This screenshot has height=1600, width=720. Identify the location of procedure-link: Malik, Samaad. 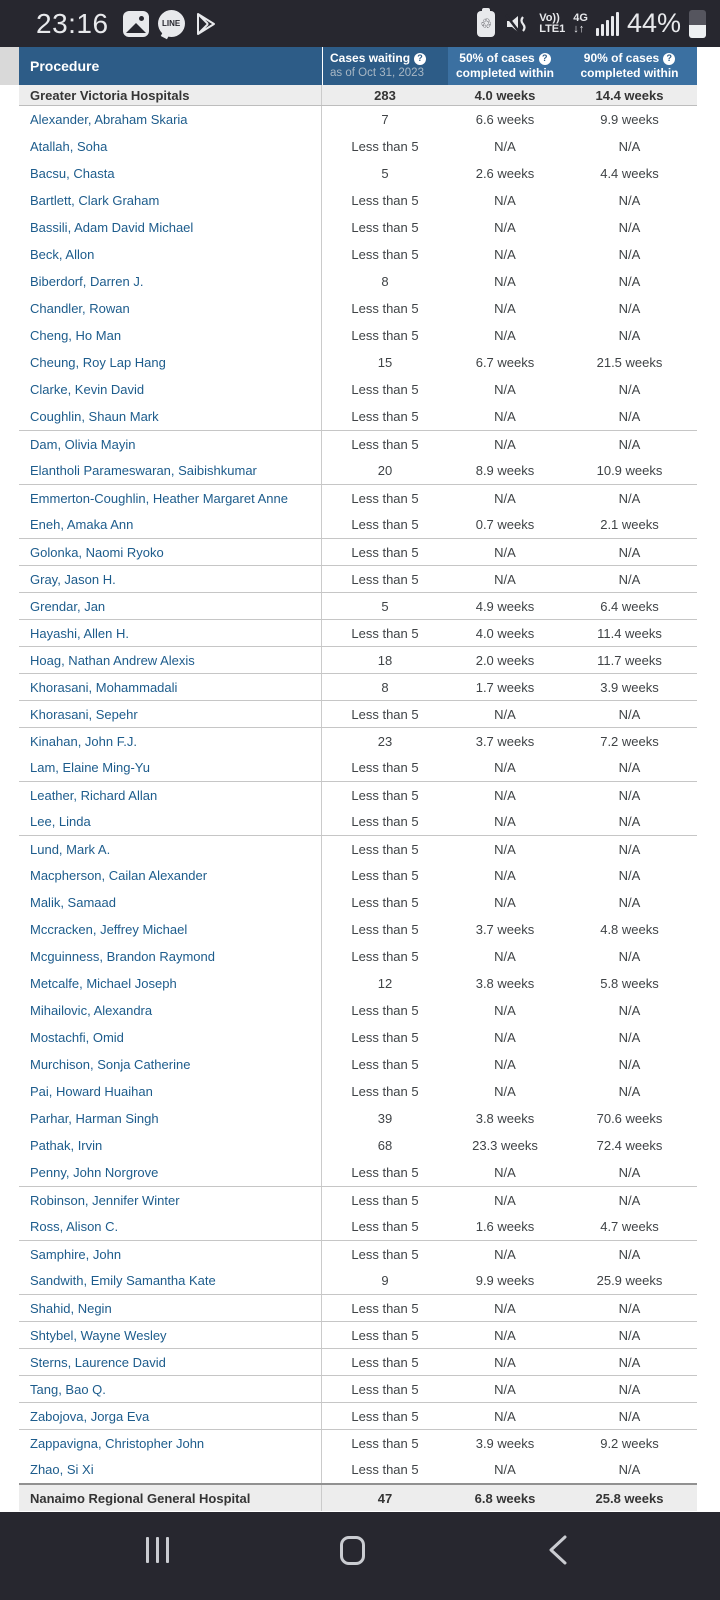
(170, 902).